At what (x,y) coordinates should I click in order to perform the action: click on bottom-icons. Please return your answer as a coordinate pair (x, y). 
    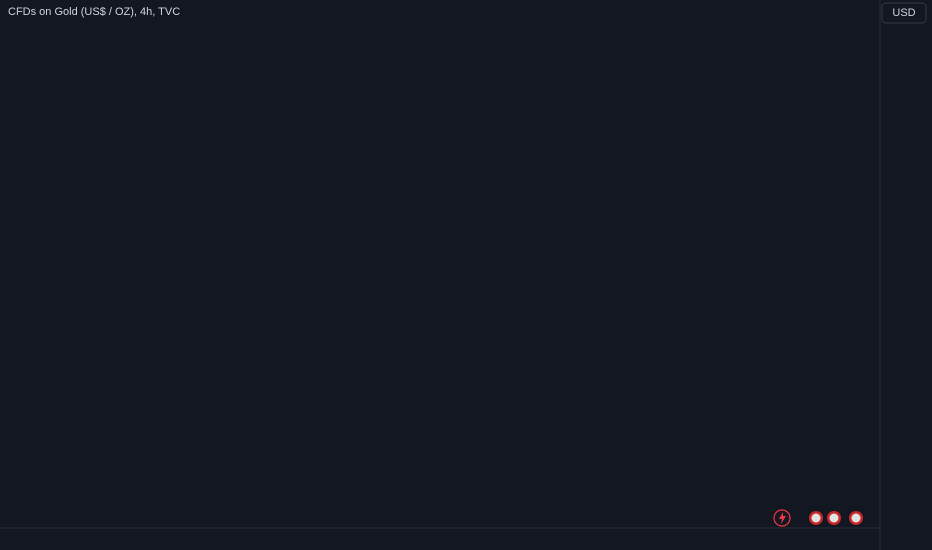
    Looking at the image, I should click on (818, 518).